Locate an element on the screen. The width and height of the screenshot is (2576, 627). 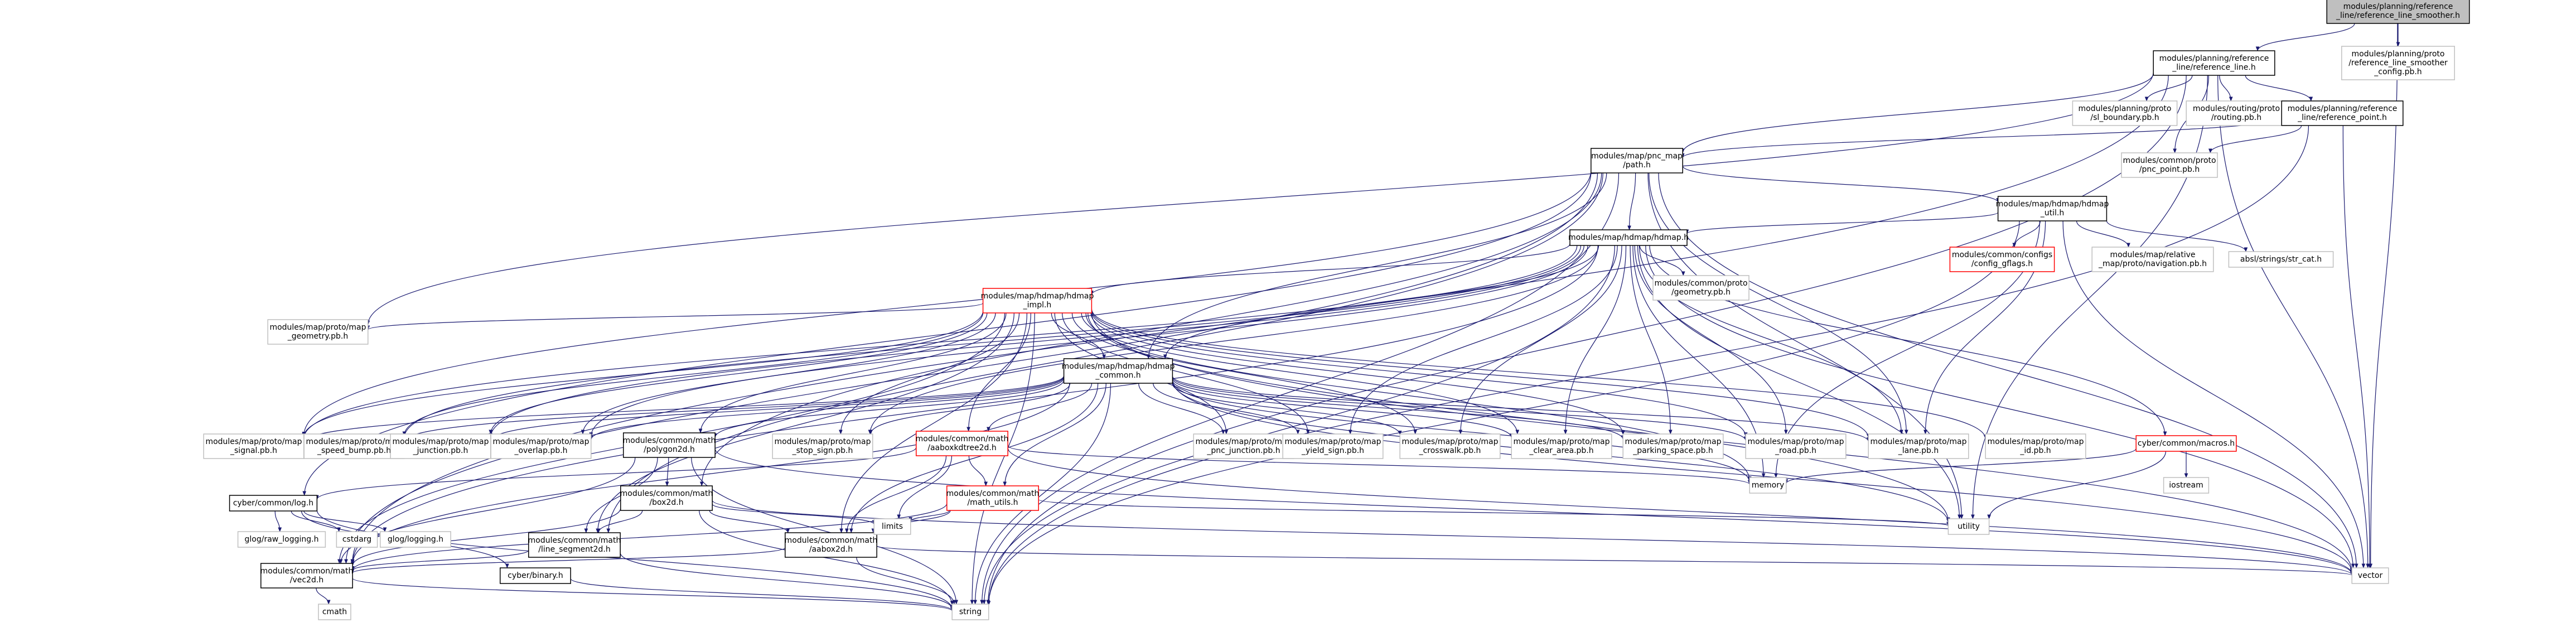
edge-cyberlog-to-gloglog is located at coordinates (345, 521).